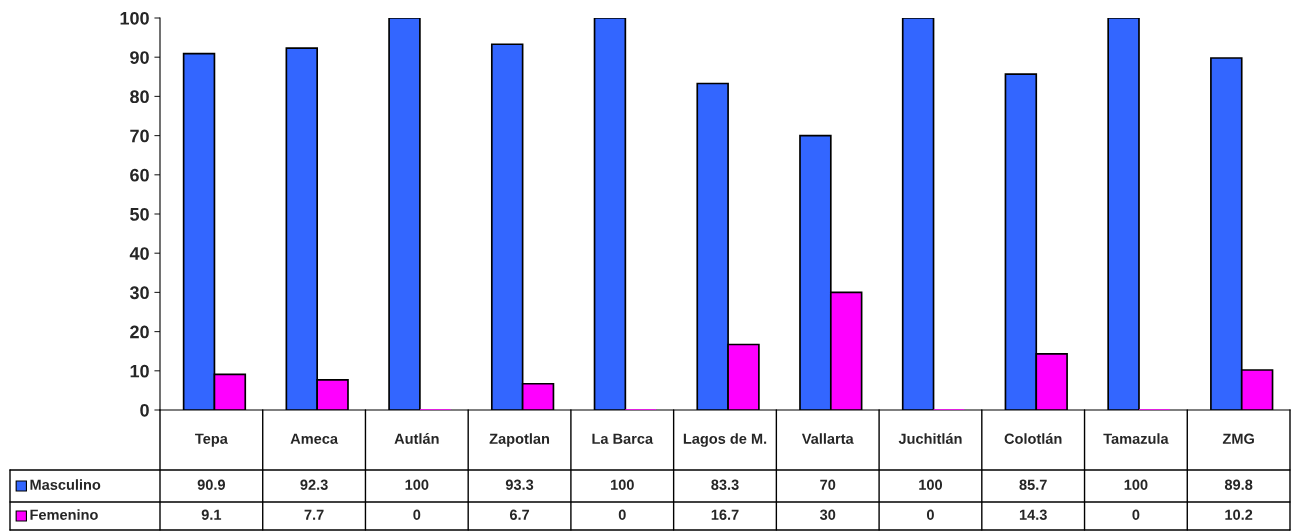 This screenshot has width=1301, height=531. What do you see at coordinates (1033, 514) in the screenshot?
I see `data-label: 14.3` at bounding box center [1033, 514].